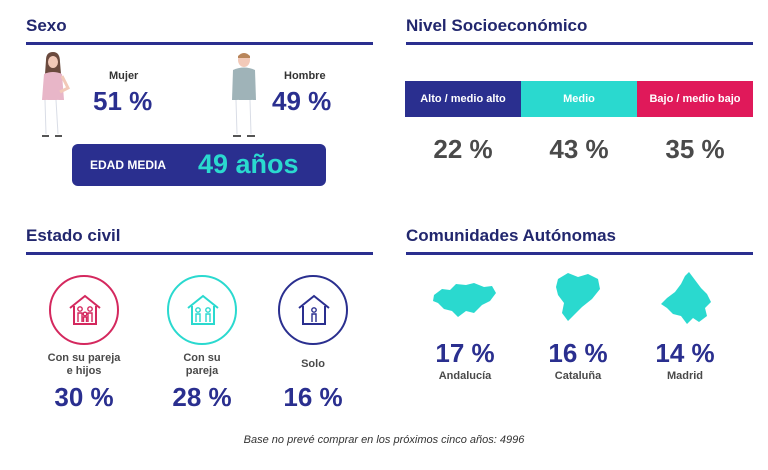  What do you see at coordinates (56, 94) in the screenshot?
I see `woman-figure-icon` at bounding box center [56, 94].